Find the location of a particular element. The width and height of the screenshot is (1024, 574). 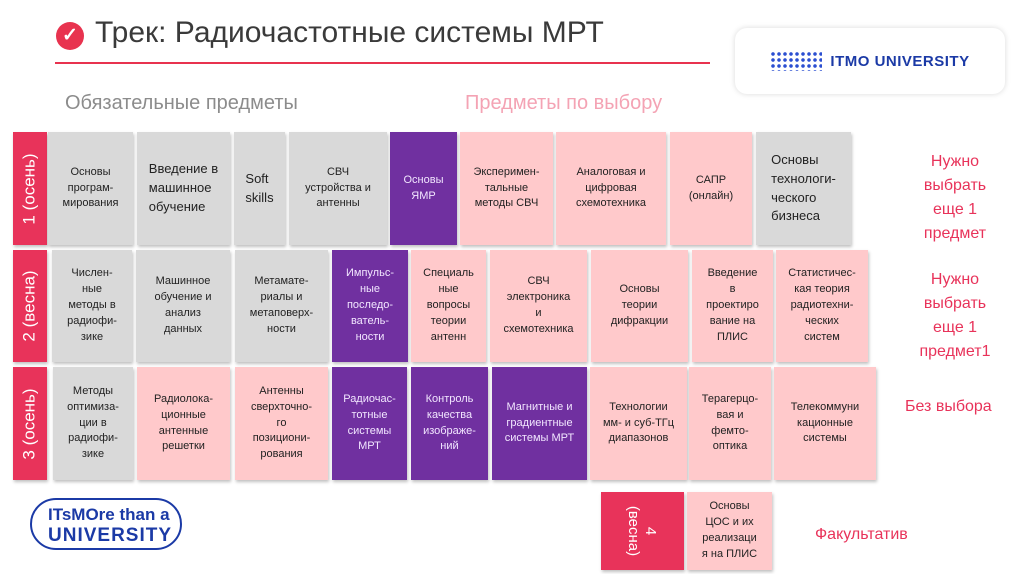

course-card: Специаль ные вопросы теории антенн is located at coordinates (448, 306).